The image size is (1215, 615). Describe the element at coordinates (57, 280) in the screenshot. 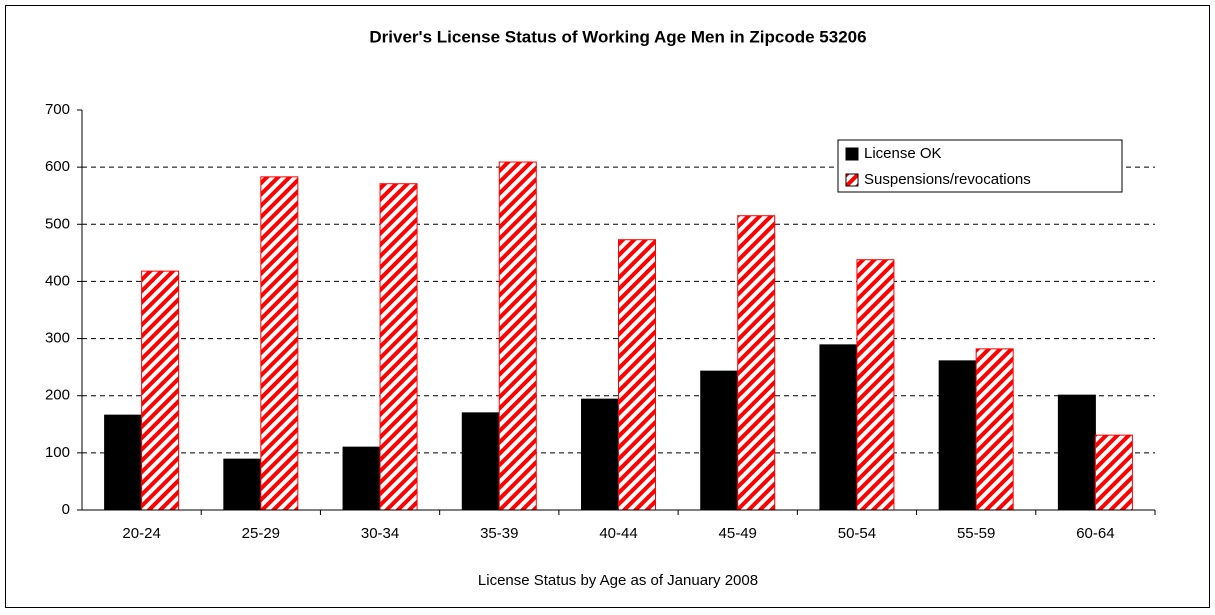

I see `y-tick-label: 400` at that location.